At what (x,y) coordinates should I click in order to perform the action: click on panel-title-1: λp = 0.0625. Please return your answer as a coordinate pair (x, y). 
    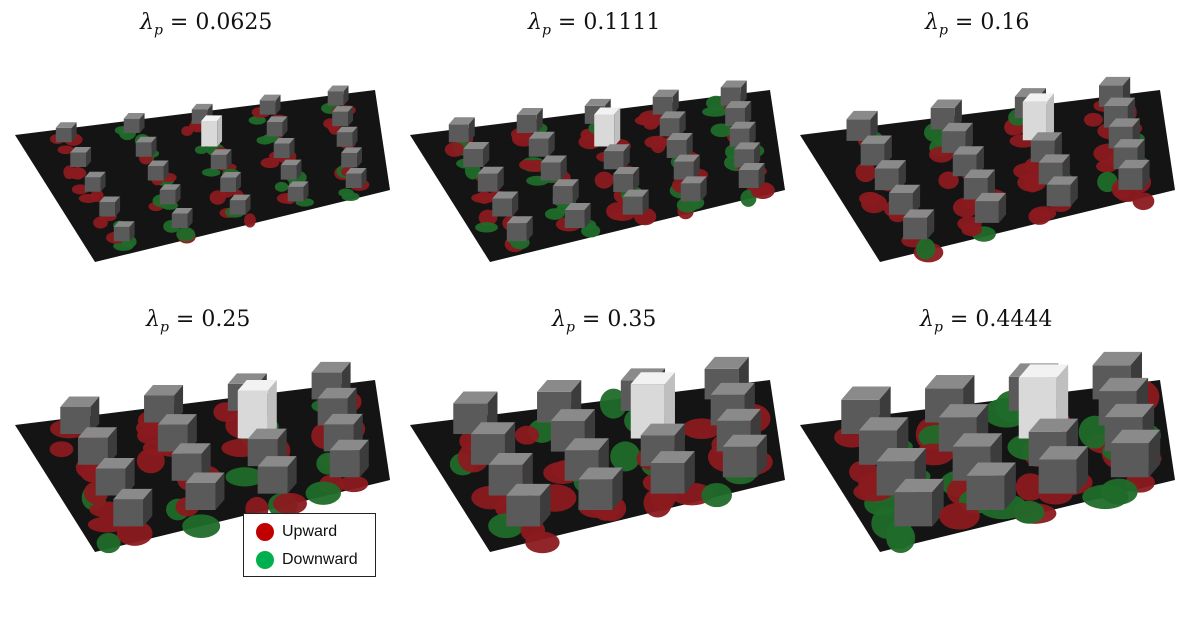
    Looking at the image, I should click on (206, 24).